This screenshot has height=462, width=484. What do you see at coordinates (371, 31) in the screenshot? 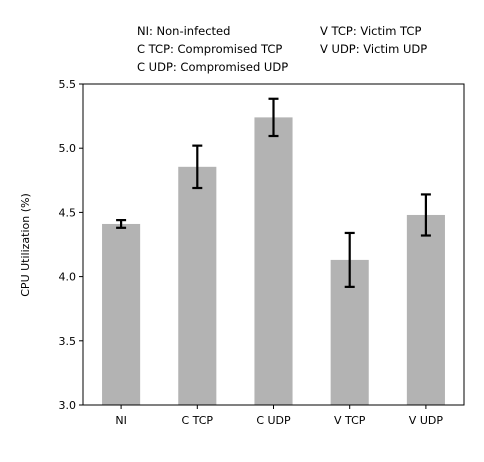
I see `legend-note-v-tcp: V TCP: Victim TCP` at bounding box center [371, 31].